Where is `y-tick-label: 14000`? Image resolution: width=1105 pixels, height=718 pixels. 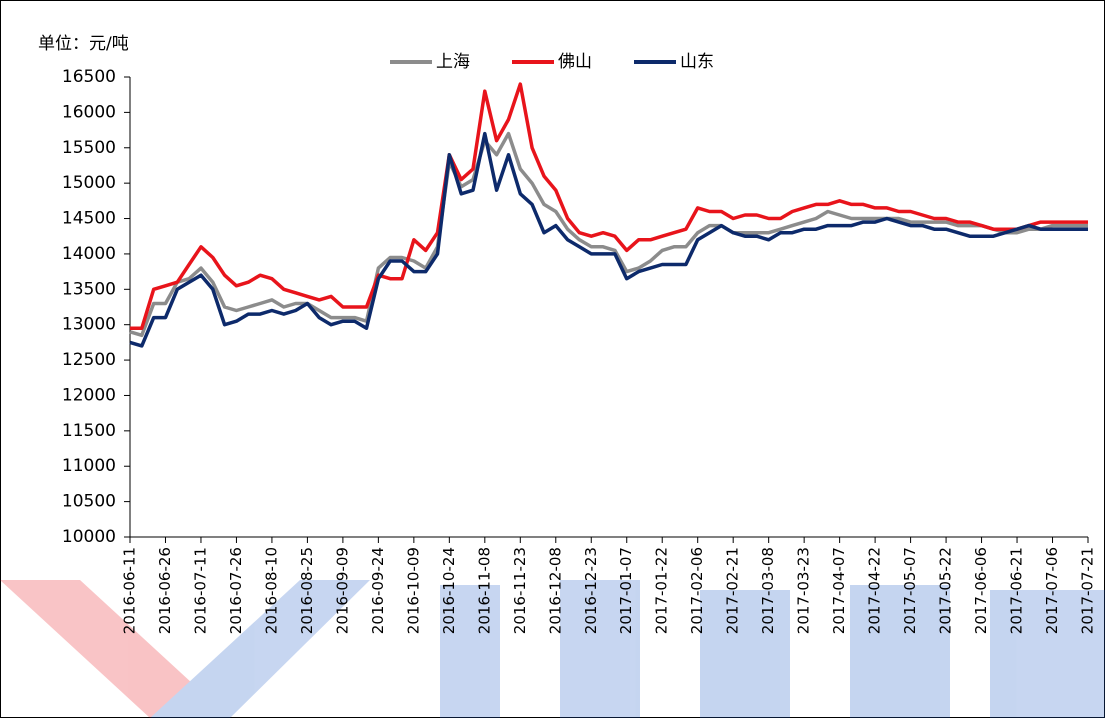 y-tick-label: 14000 is located at coordinates (89, 254).